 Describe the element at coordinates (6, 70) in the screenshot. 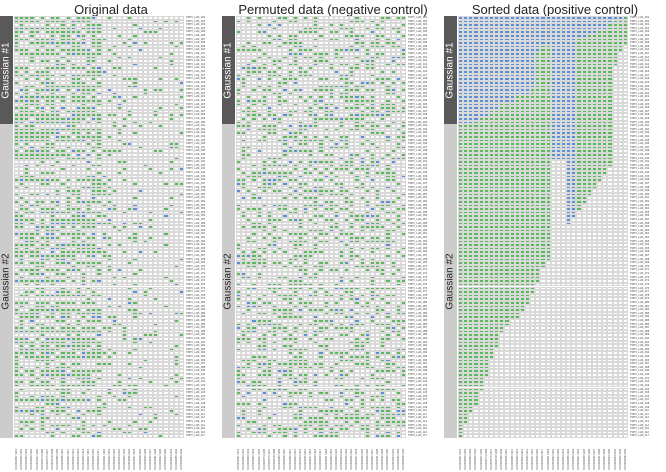

I see `band-label-1: Gaussian #1` at that location.